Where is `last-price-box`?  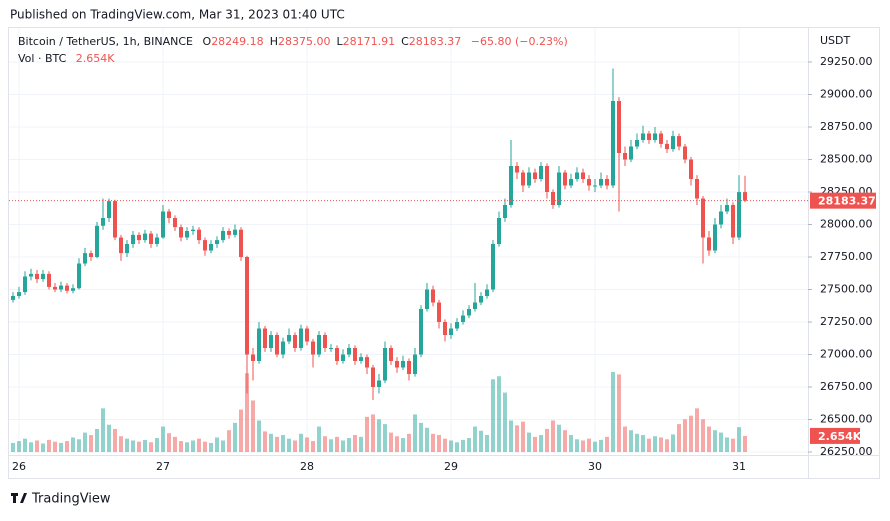 last-price-box is located at coordinates (843, 200).